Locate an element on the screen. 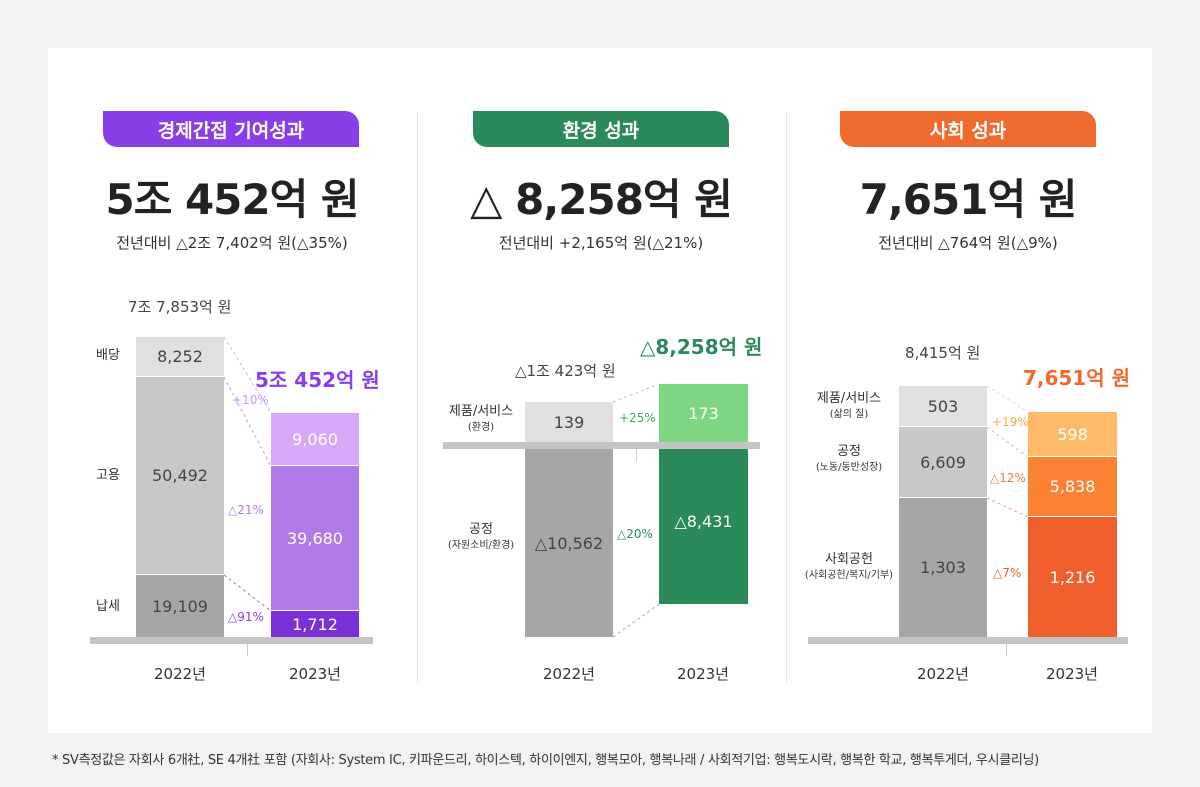 The height and width of the screenshot is (787, 1200). economic-comparison: 전년대비 △2조 7,402억 원(△35%) is located at coordinates (232, 243).